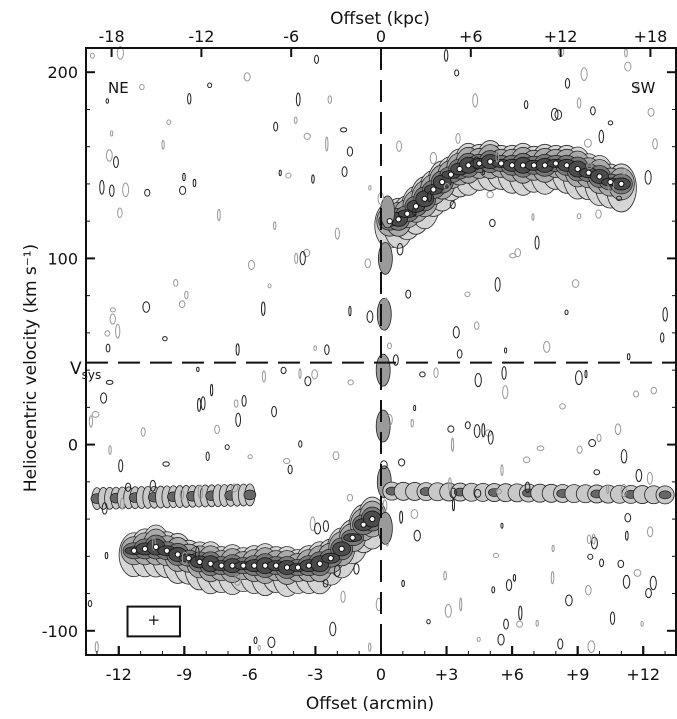 The image size is (677, 719). Describe the element at coordinates (471, 36) in the screenshot. I see `x2-tick-label: +6` at that location.